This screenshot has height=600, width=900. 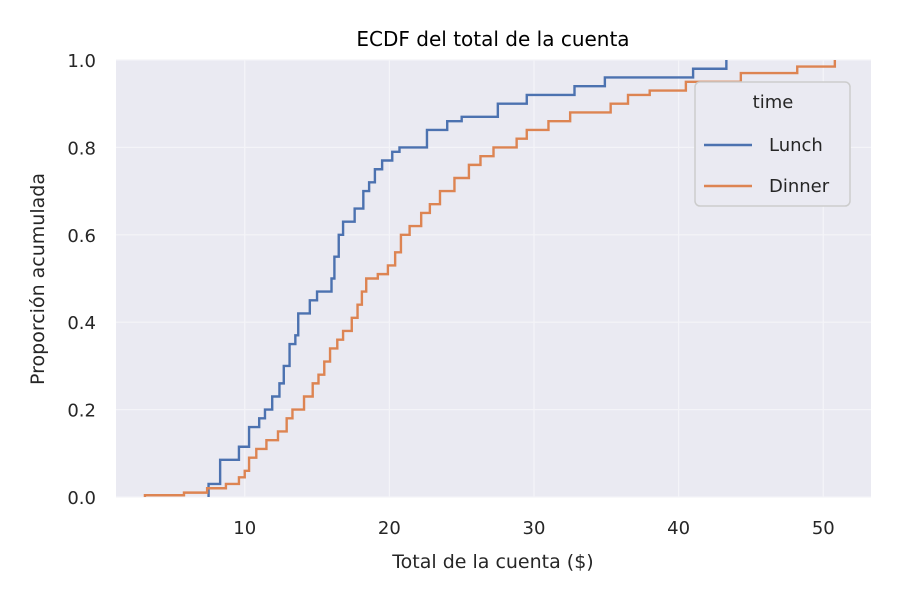 What do you see at coordinates (81, 148) in the screenshot?
I see `y-tick-label: 0.8` at bounding box center [81, 148].